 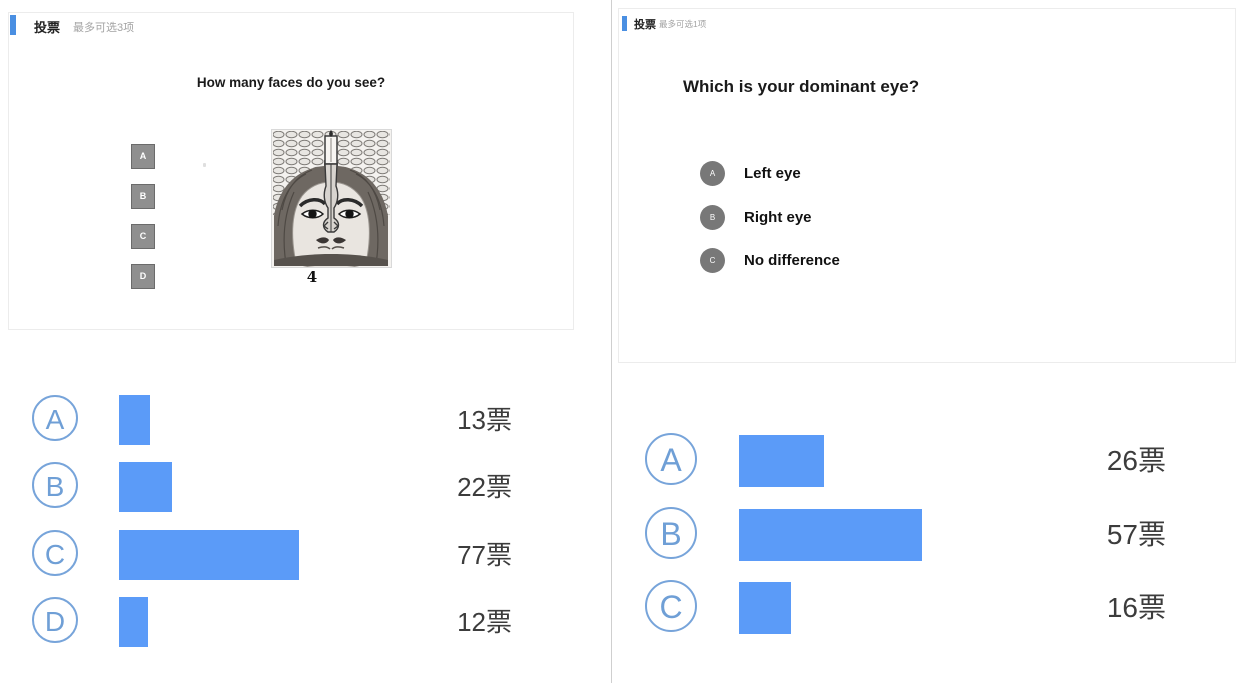 What do you see at coordinates (55, 620) in the screenshot?
I see `result-option-circle: D` at bounding box center [55, 620].